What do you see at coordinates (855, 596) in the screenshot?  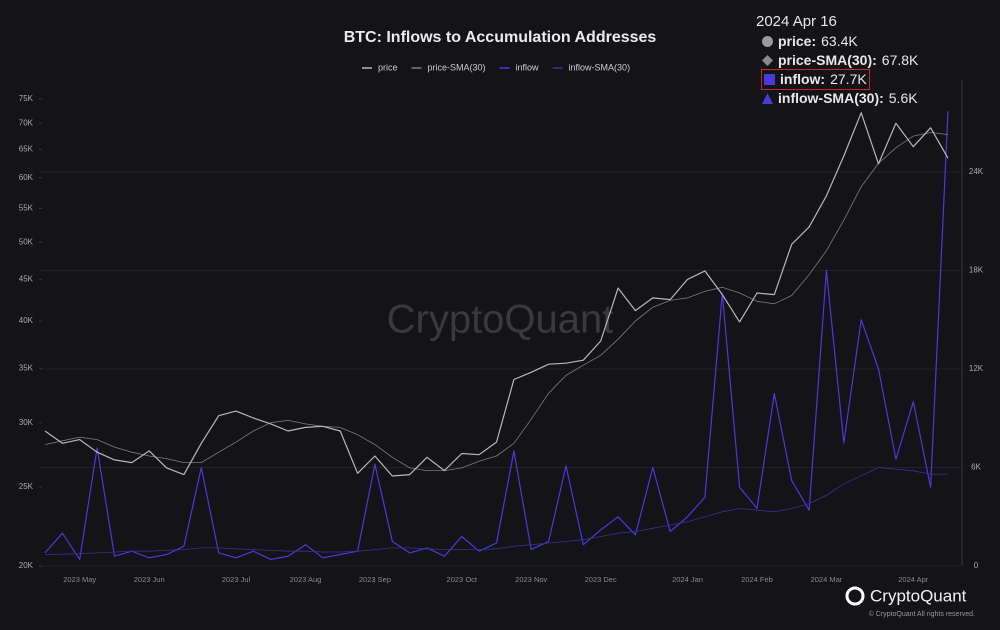 I see `logo-icon` at bounding box center [855, 596].